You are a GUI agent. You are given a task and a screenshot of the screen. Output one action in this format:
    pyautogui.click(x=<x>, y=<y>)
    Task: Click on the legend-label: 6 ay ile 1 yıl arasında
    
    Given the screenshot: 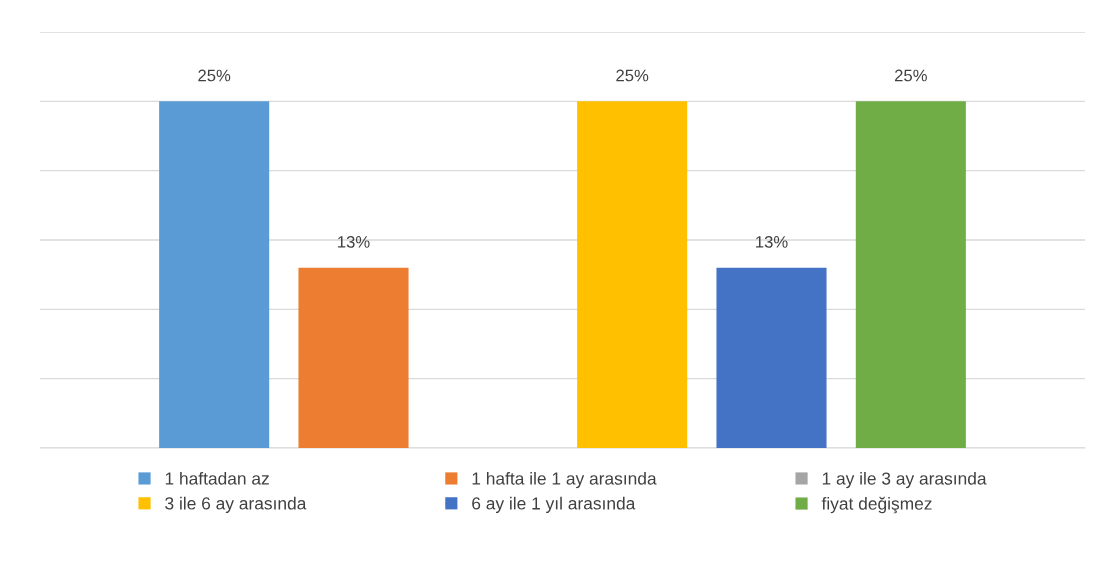 What is the action you would take?
    pyautogui.click(x=554, y=504)
    